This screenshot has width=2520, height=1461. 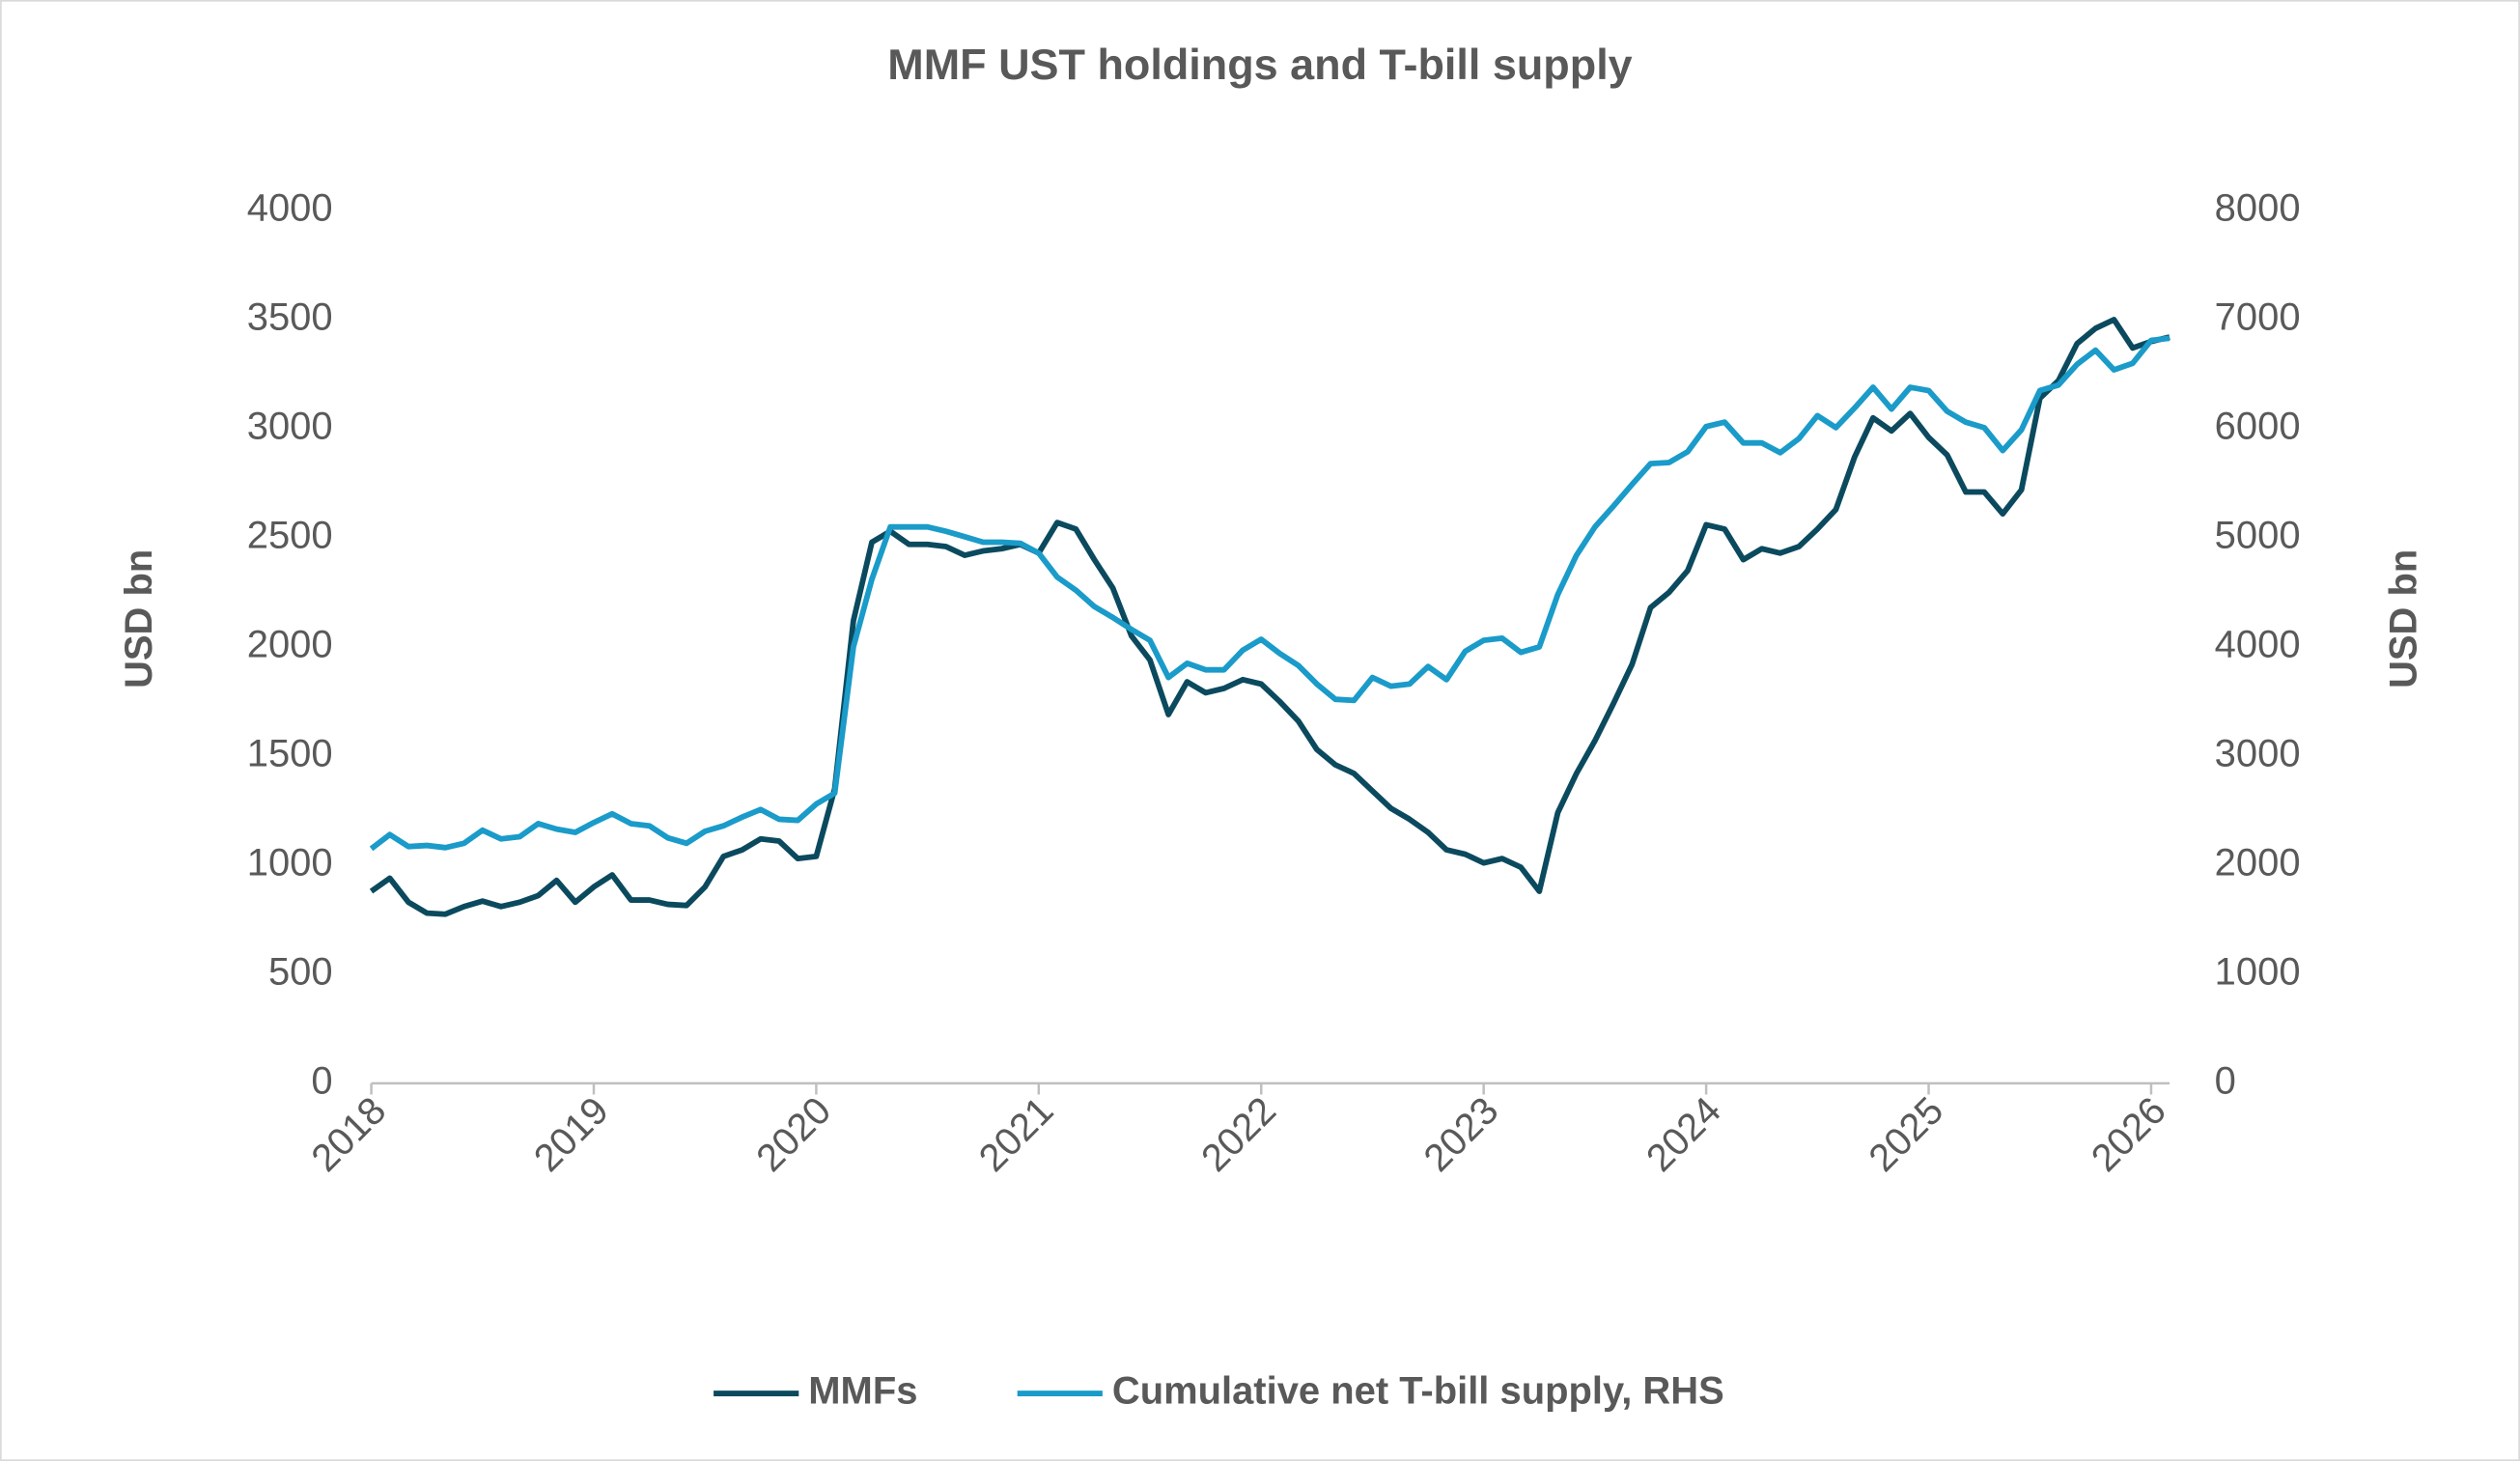 I want to click on y2-tick-label: 5000, so click(x=2258, y=536).